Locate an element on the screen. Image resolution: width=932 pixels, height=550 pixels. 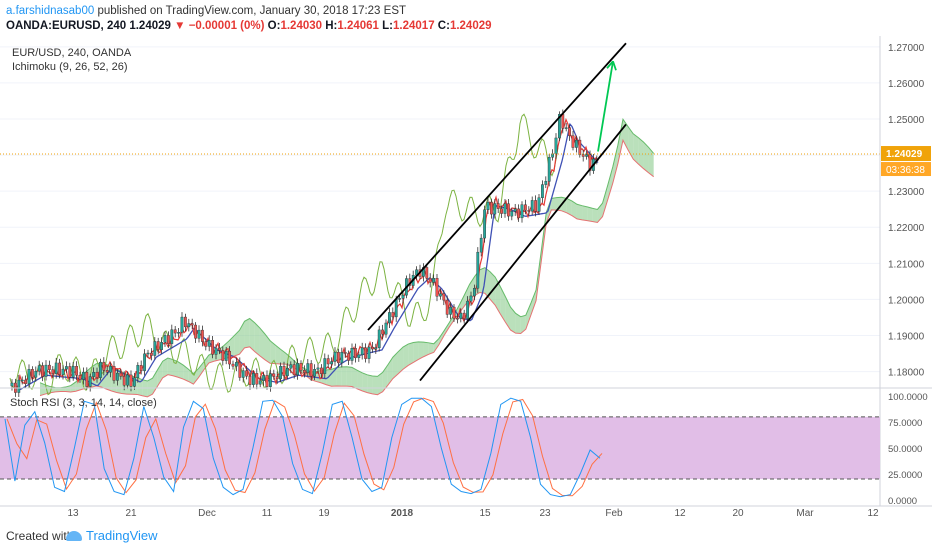
author-link: a.farshidnasab00 is located at coordinates (50, 11).